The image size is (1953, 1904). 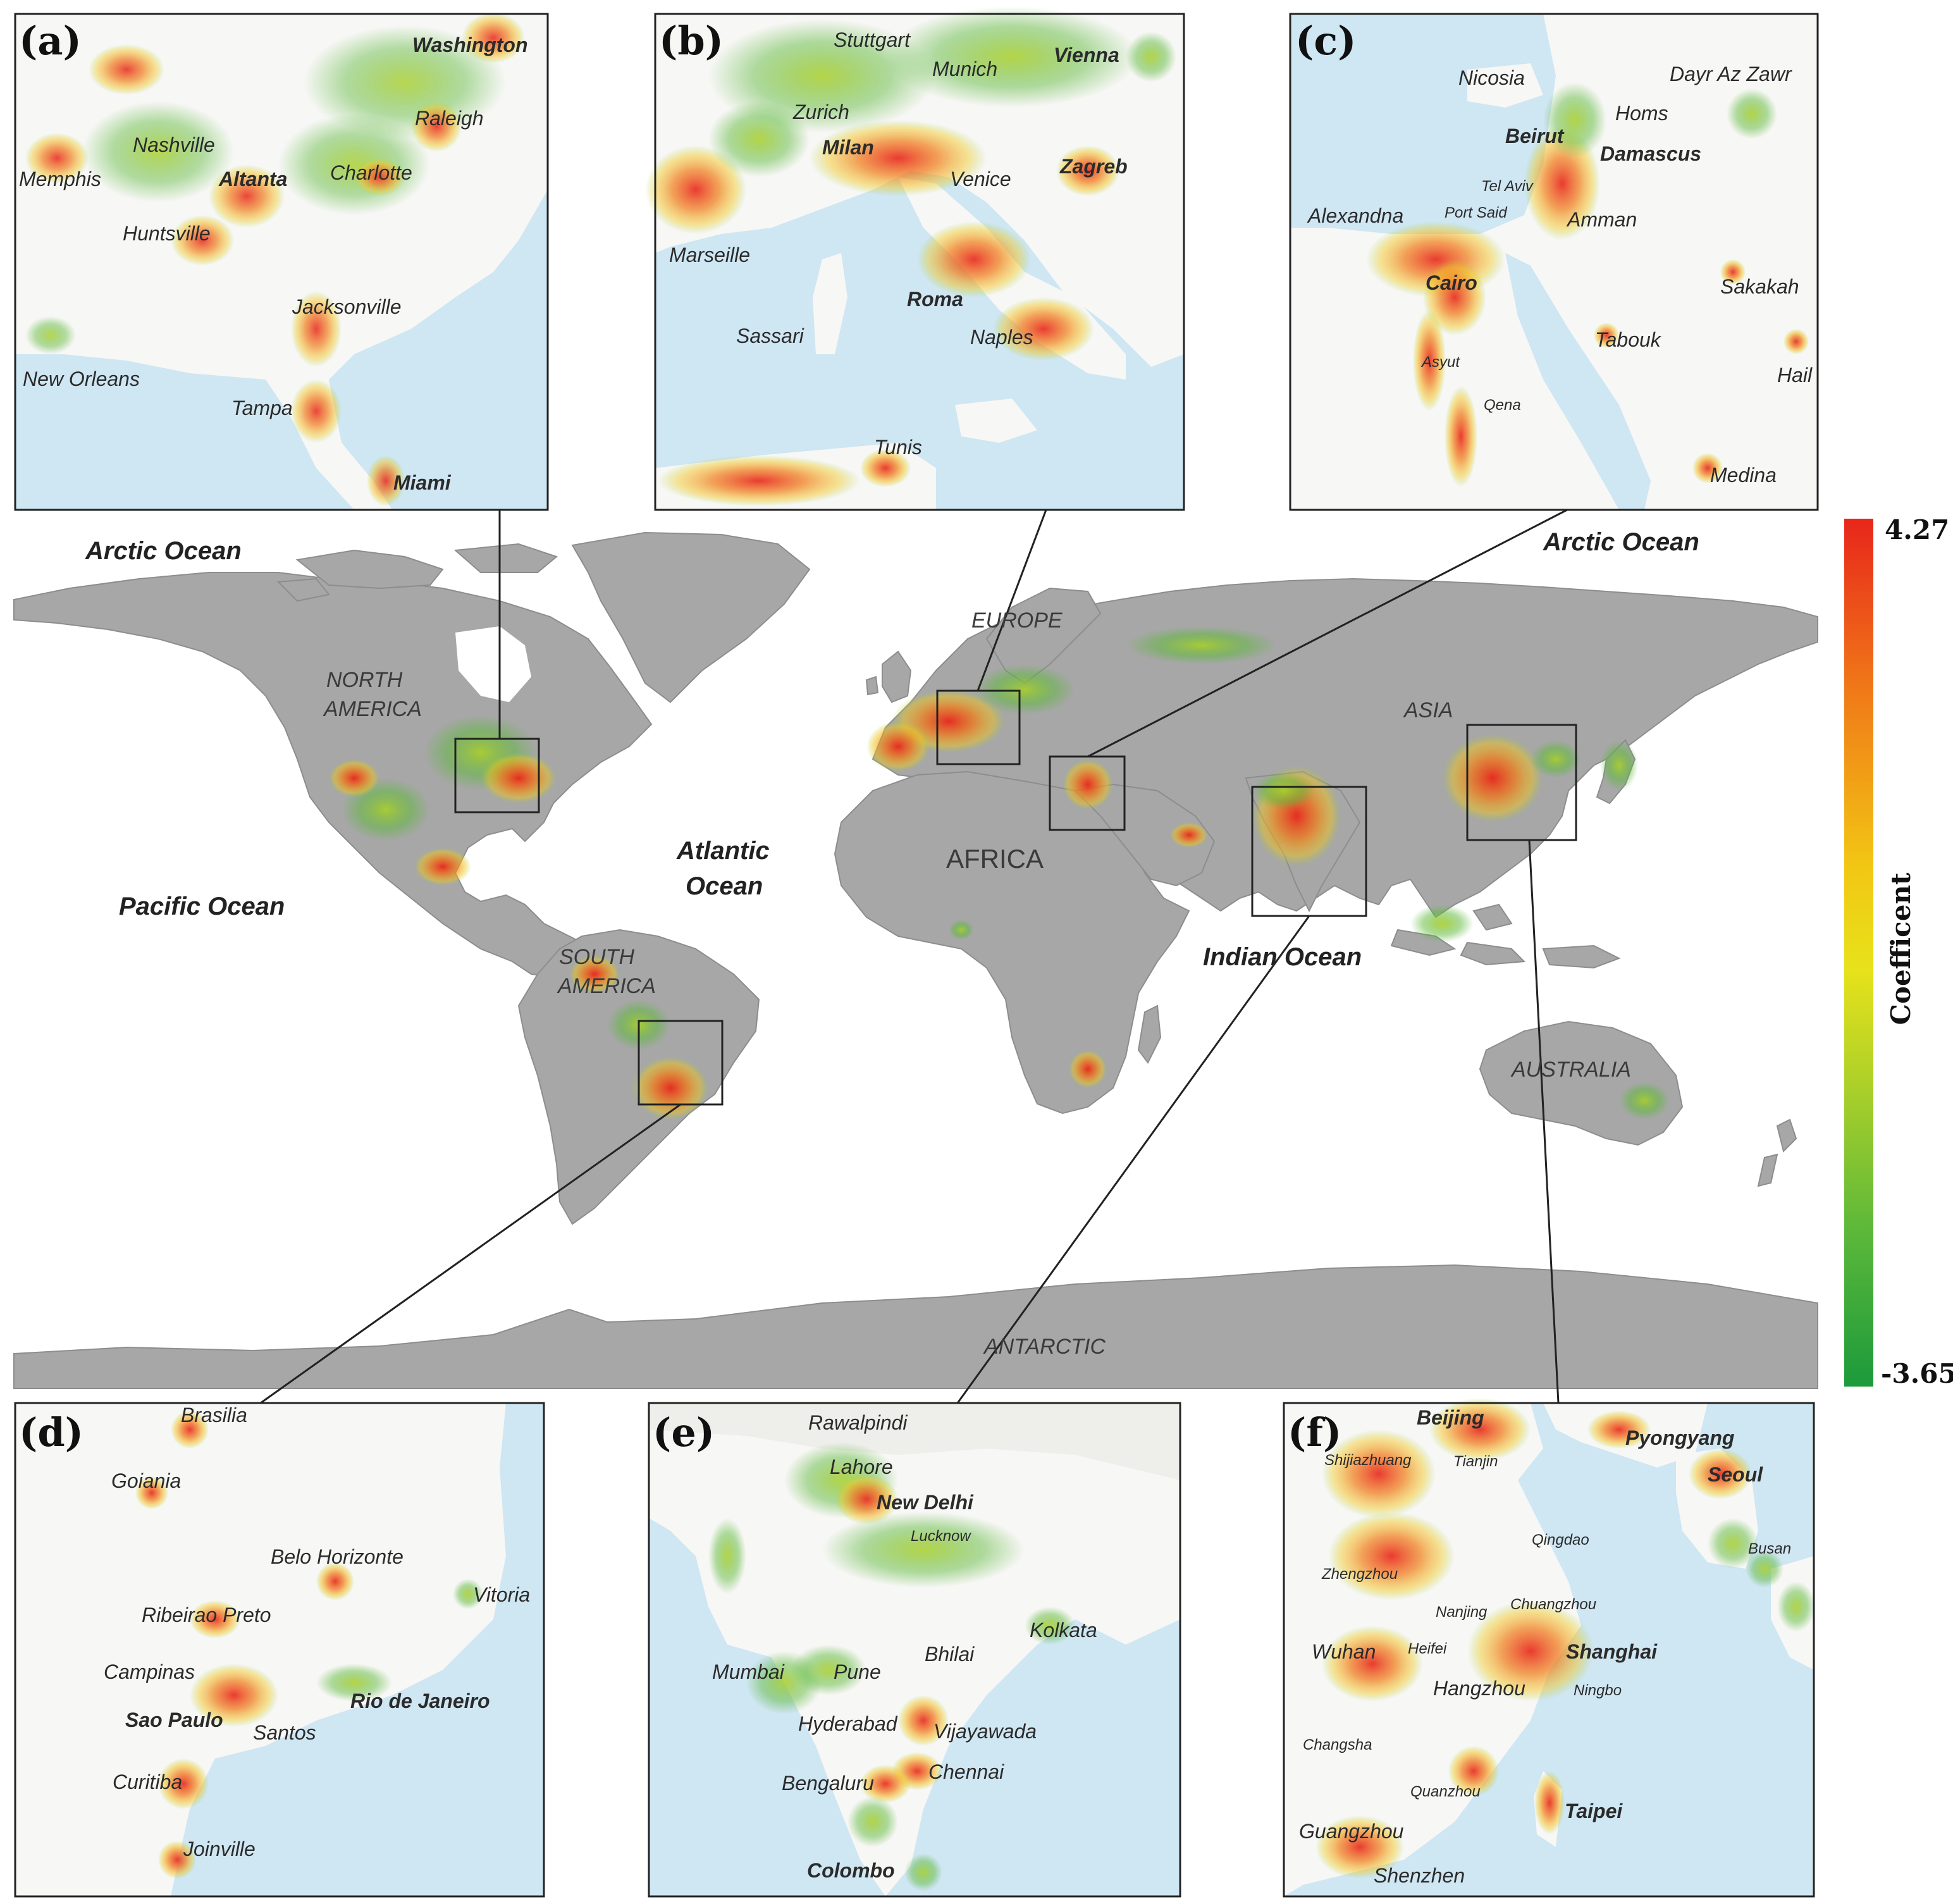 What do you see at coordinates (1338, 1744) in the screenshot?
I see `city-label: Changsha` at bounding box center [1338, 1744].